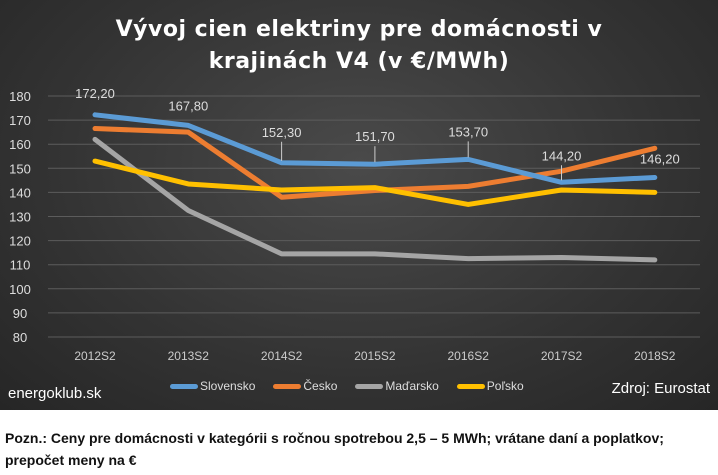 Image resolution: width=718 pixels, height=475 pixels. What do you see at coordinates (20, 241) in the screenshot?
I see `y-tick-label: 120` at bounding box center [20, 241].